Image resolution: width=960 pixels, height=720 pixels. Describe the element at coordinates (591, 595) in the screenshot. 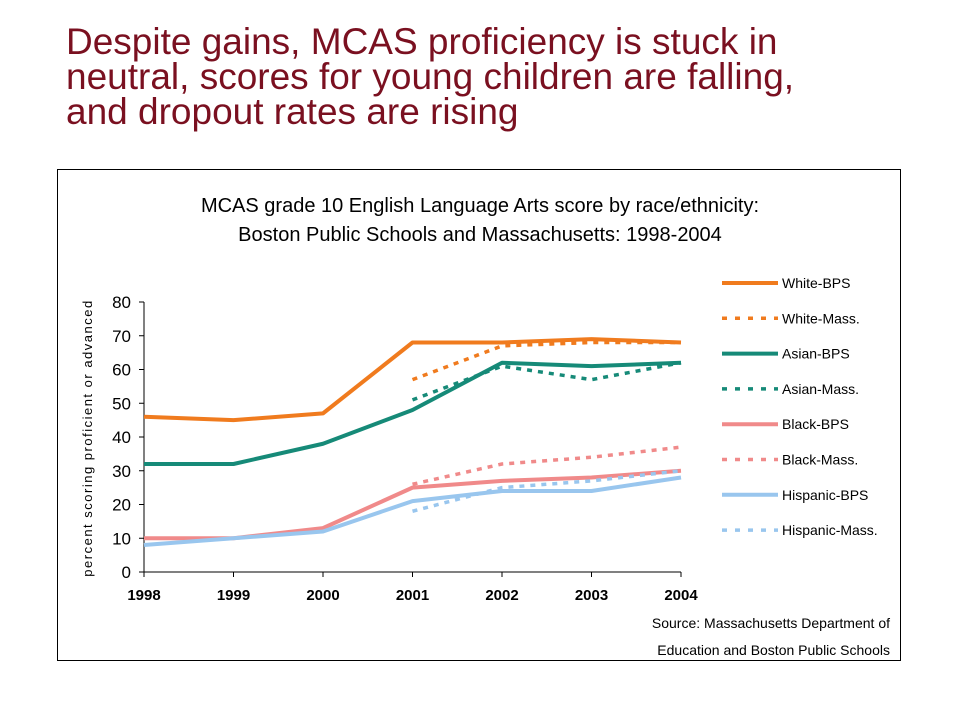

I see `x-tick-label: 2003` at that location.